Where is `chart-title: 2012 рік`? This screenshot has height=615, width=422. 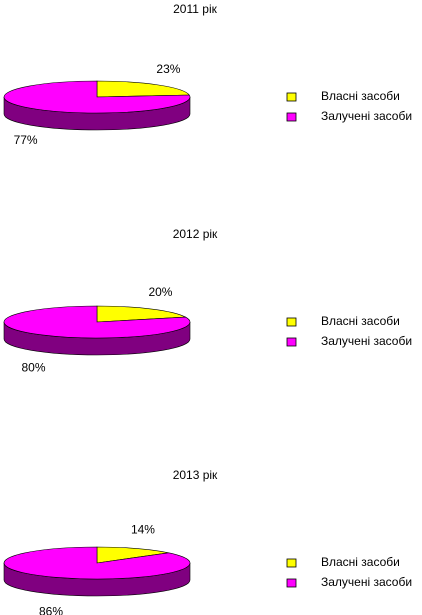
chart-title: 2012 рік is located at coordinates (195, 234).